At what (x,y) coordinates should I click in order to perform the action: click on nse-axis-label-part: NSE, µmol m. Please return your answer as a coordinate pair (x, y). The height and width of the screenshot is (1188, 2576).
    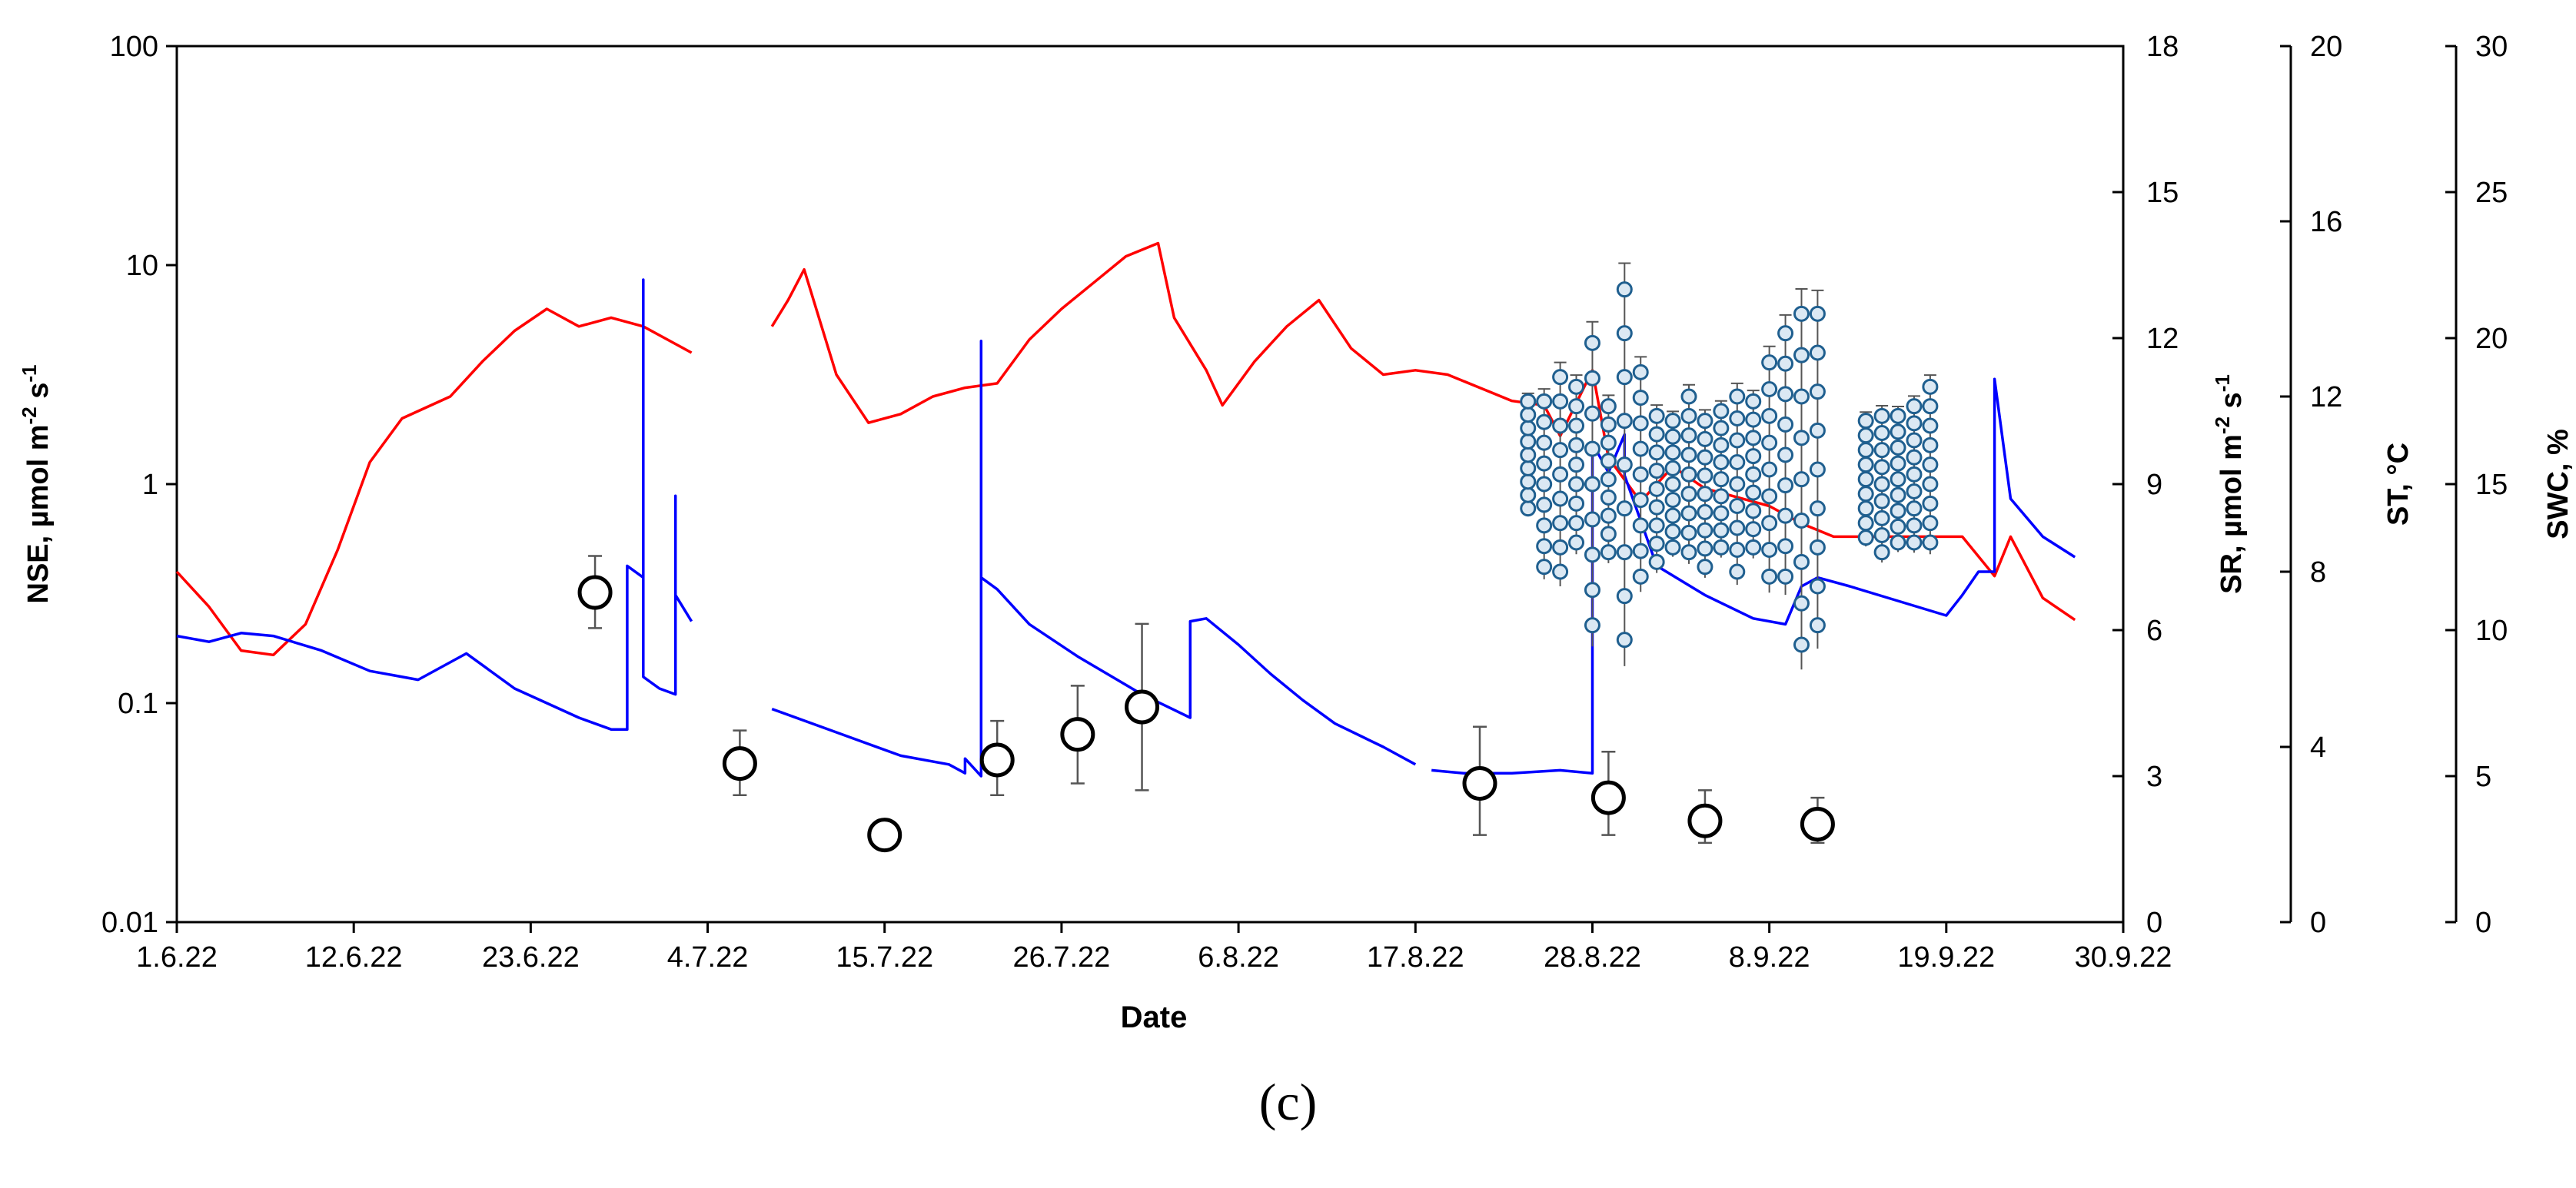
    Looking at the image, I should click on (38, 513).